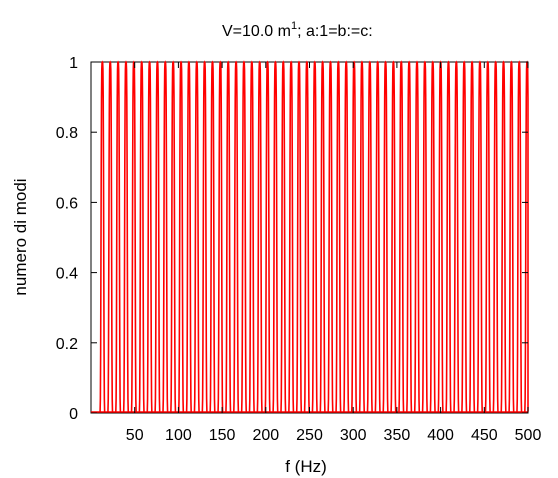  Describe the element at coordinates (67, 274) in the screenshot. I see `y-tick-label: 0.4` at that location.